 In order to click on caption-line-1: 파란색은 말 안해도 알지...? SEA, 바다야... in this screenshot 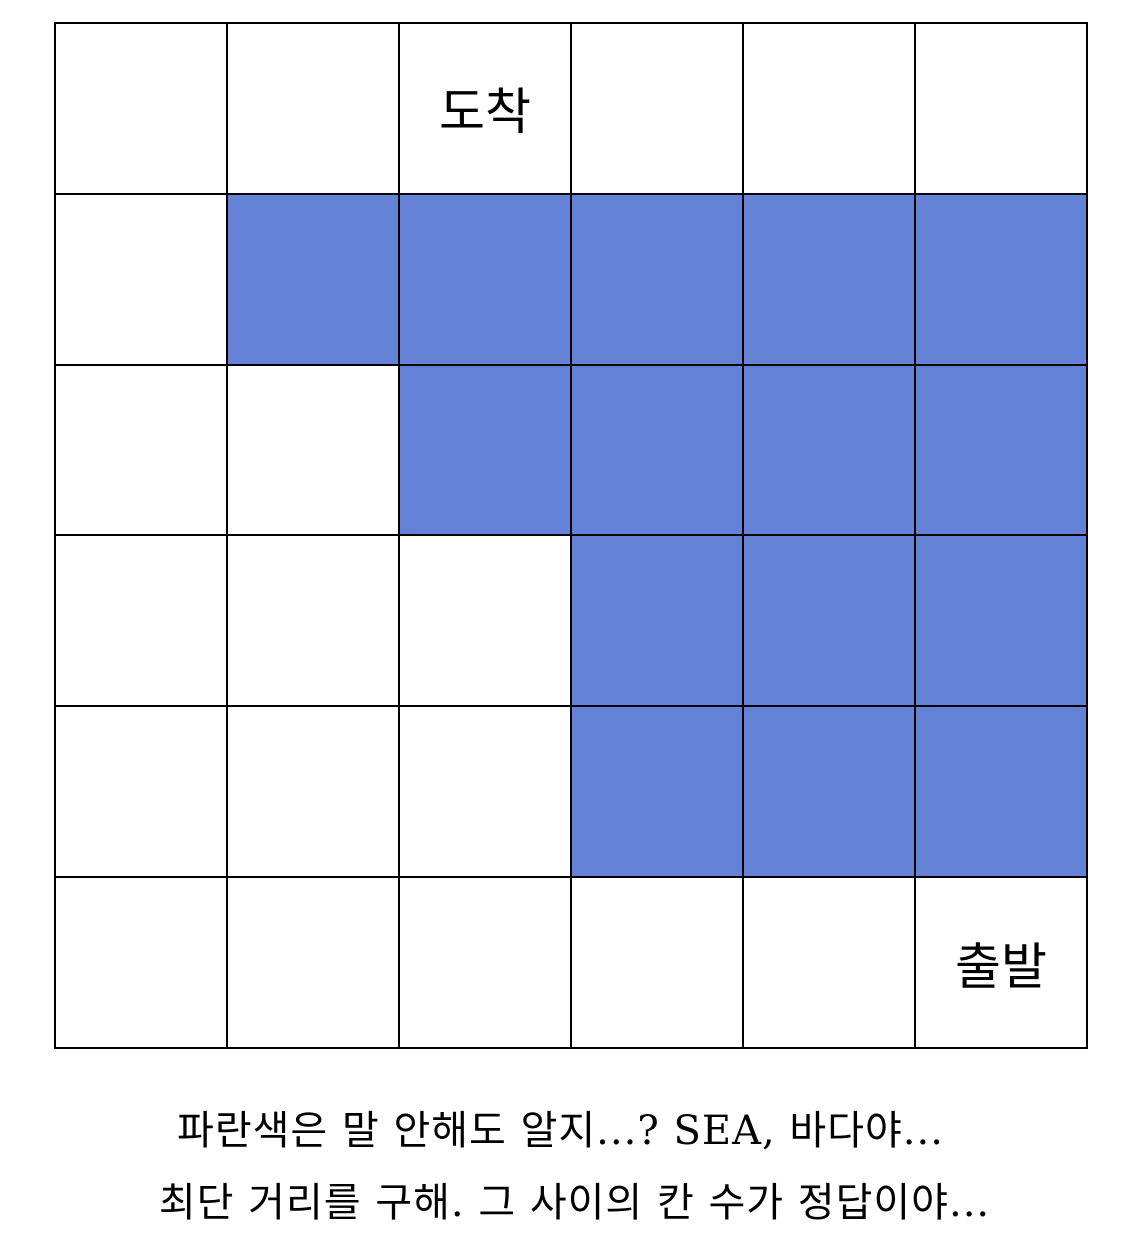, I will do `click(560, 1131)`.